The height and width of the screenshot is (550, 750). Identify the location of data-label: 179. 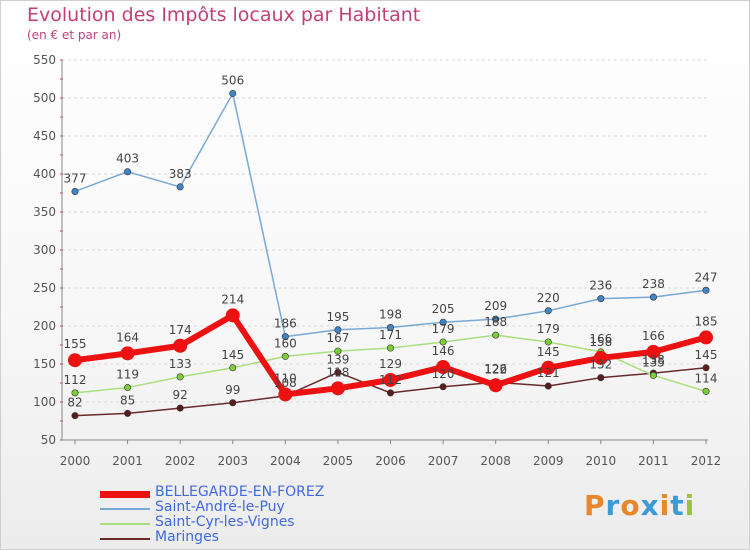
(443, 329).